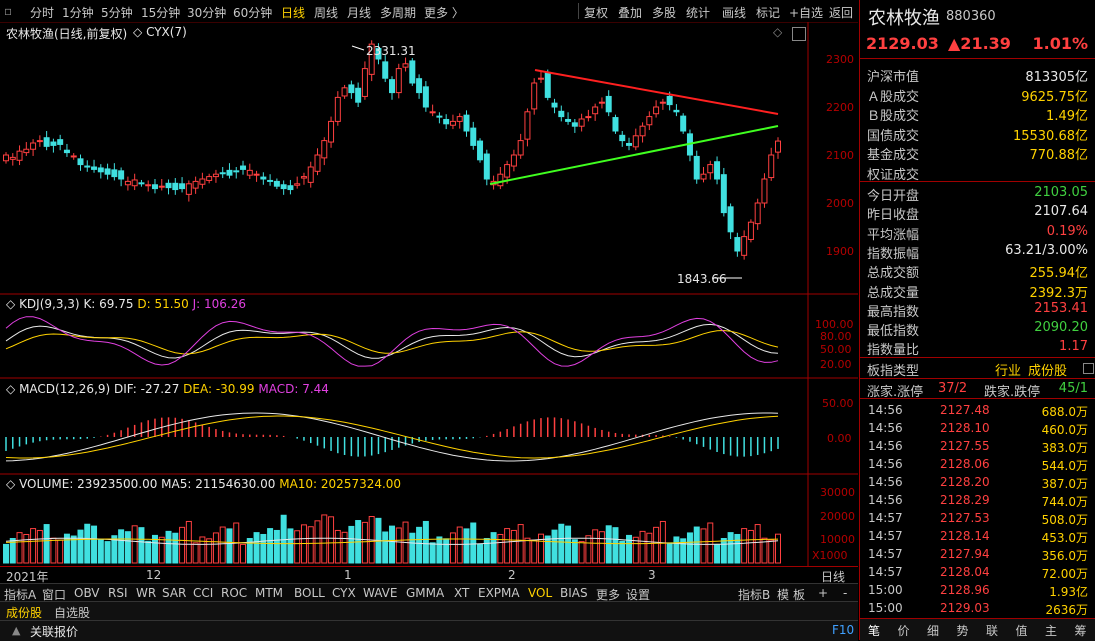 The width and height of the screenshot is (1095, 641). What do you see at coordinates (1088, 368) in the screenshot?
I see `grid-icon` at bounding box center [1088, 368].